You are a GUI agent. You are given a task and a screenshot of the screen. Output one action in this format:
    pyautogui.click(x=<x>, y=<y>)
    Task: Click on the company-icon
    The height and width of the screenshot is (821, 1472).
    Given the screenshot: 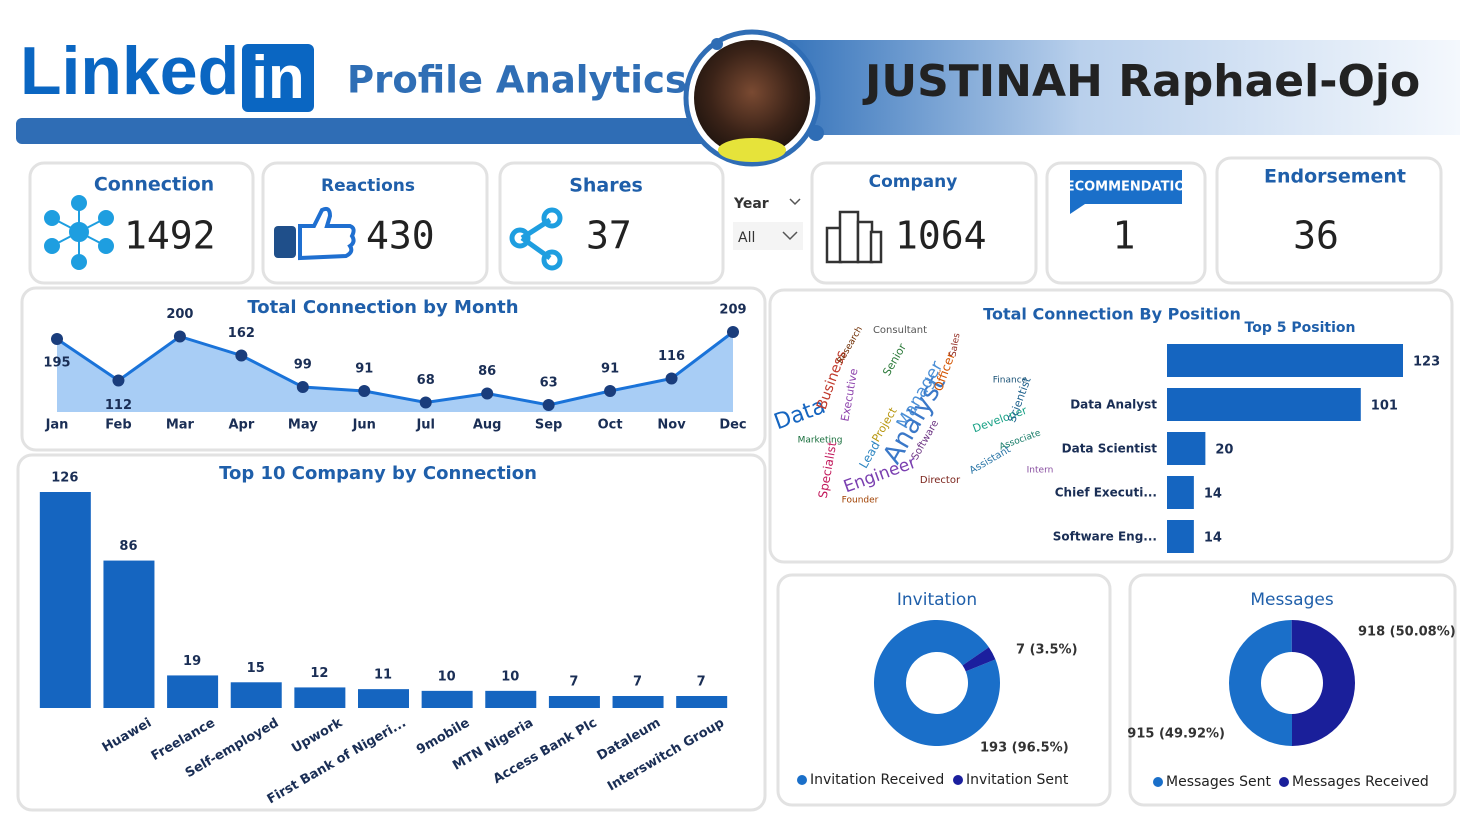 What is the action you would take?
    pyautogui.click(x=854, y=237)
    